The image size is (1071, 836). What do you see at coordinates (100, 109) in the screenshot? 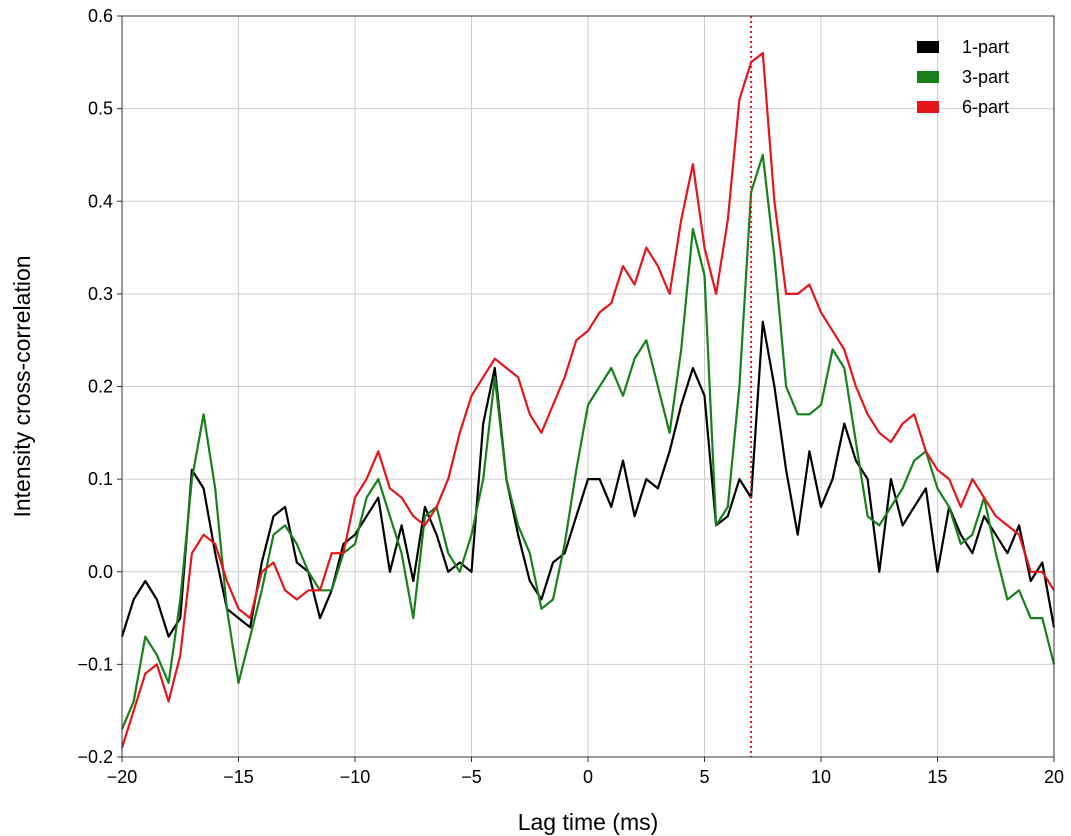
I see `y-tick-label: 0.5` at bounding box center [100, 109].